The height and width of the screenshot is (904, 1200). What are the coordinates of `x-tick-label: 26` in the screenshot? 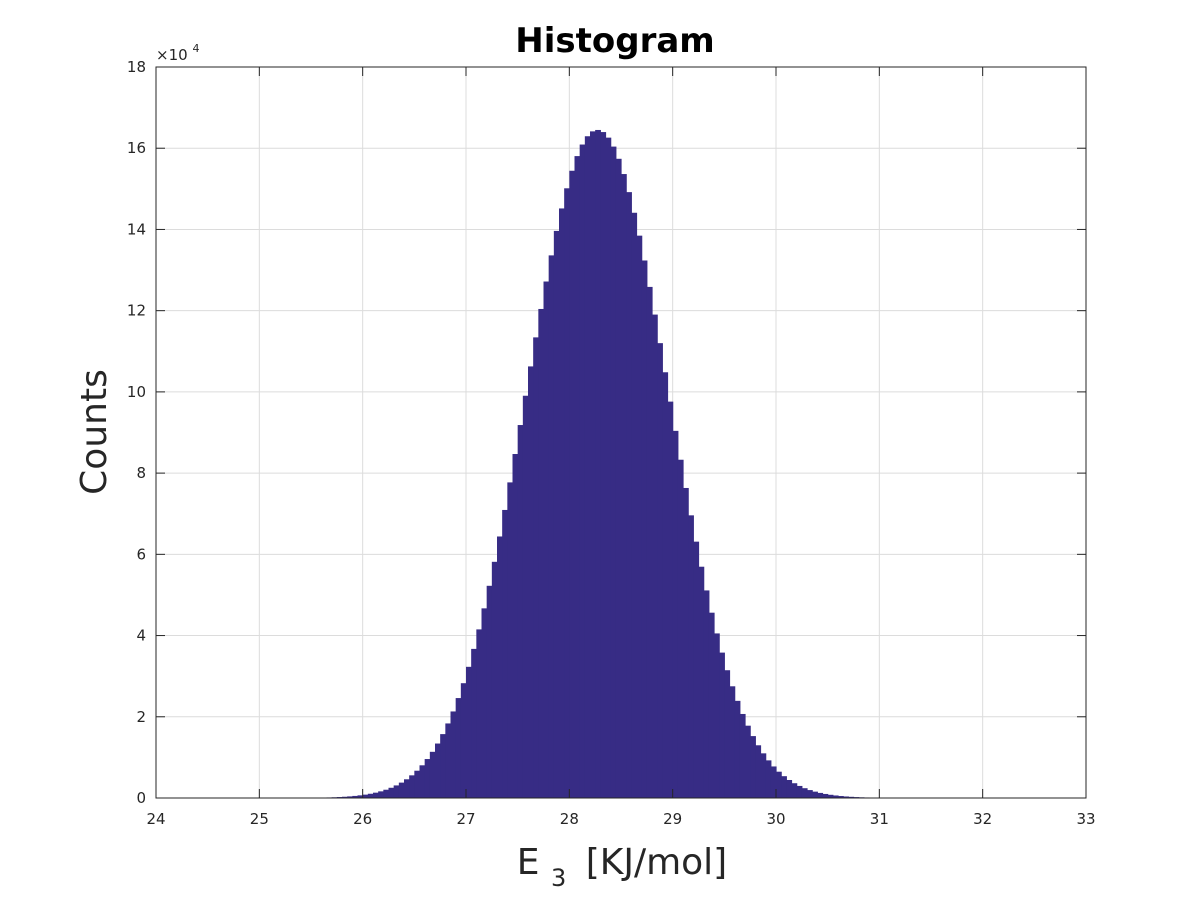 It's located at (362, 819).